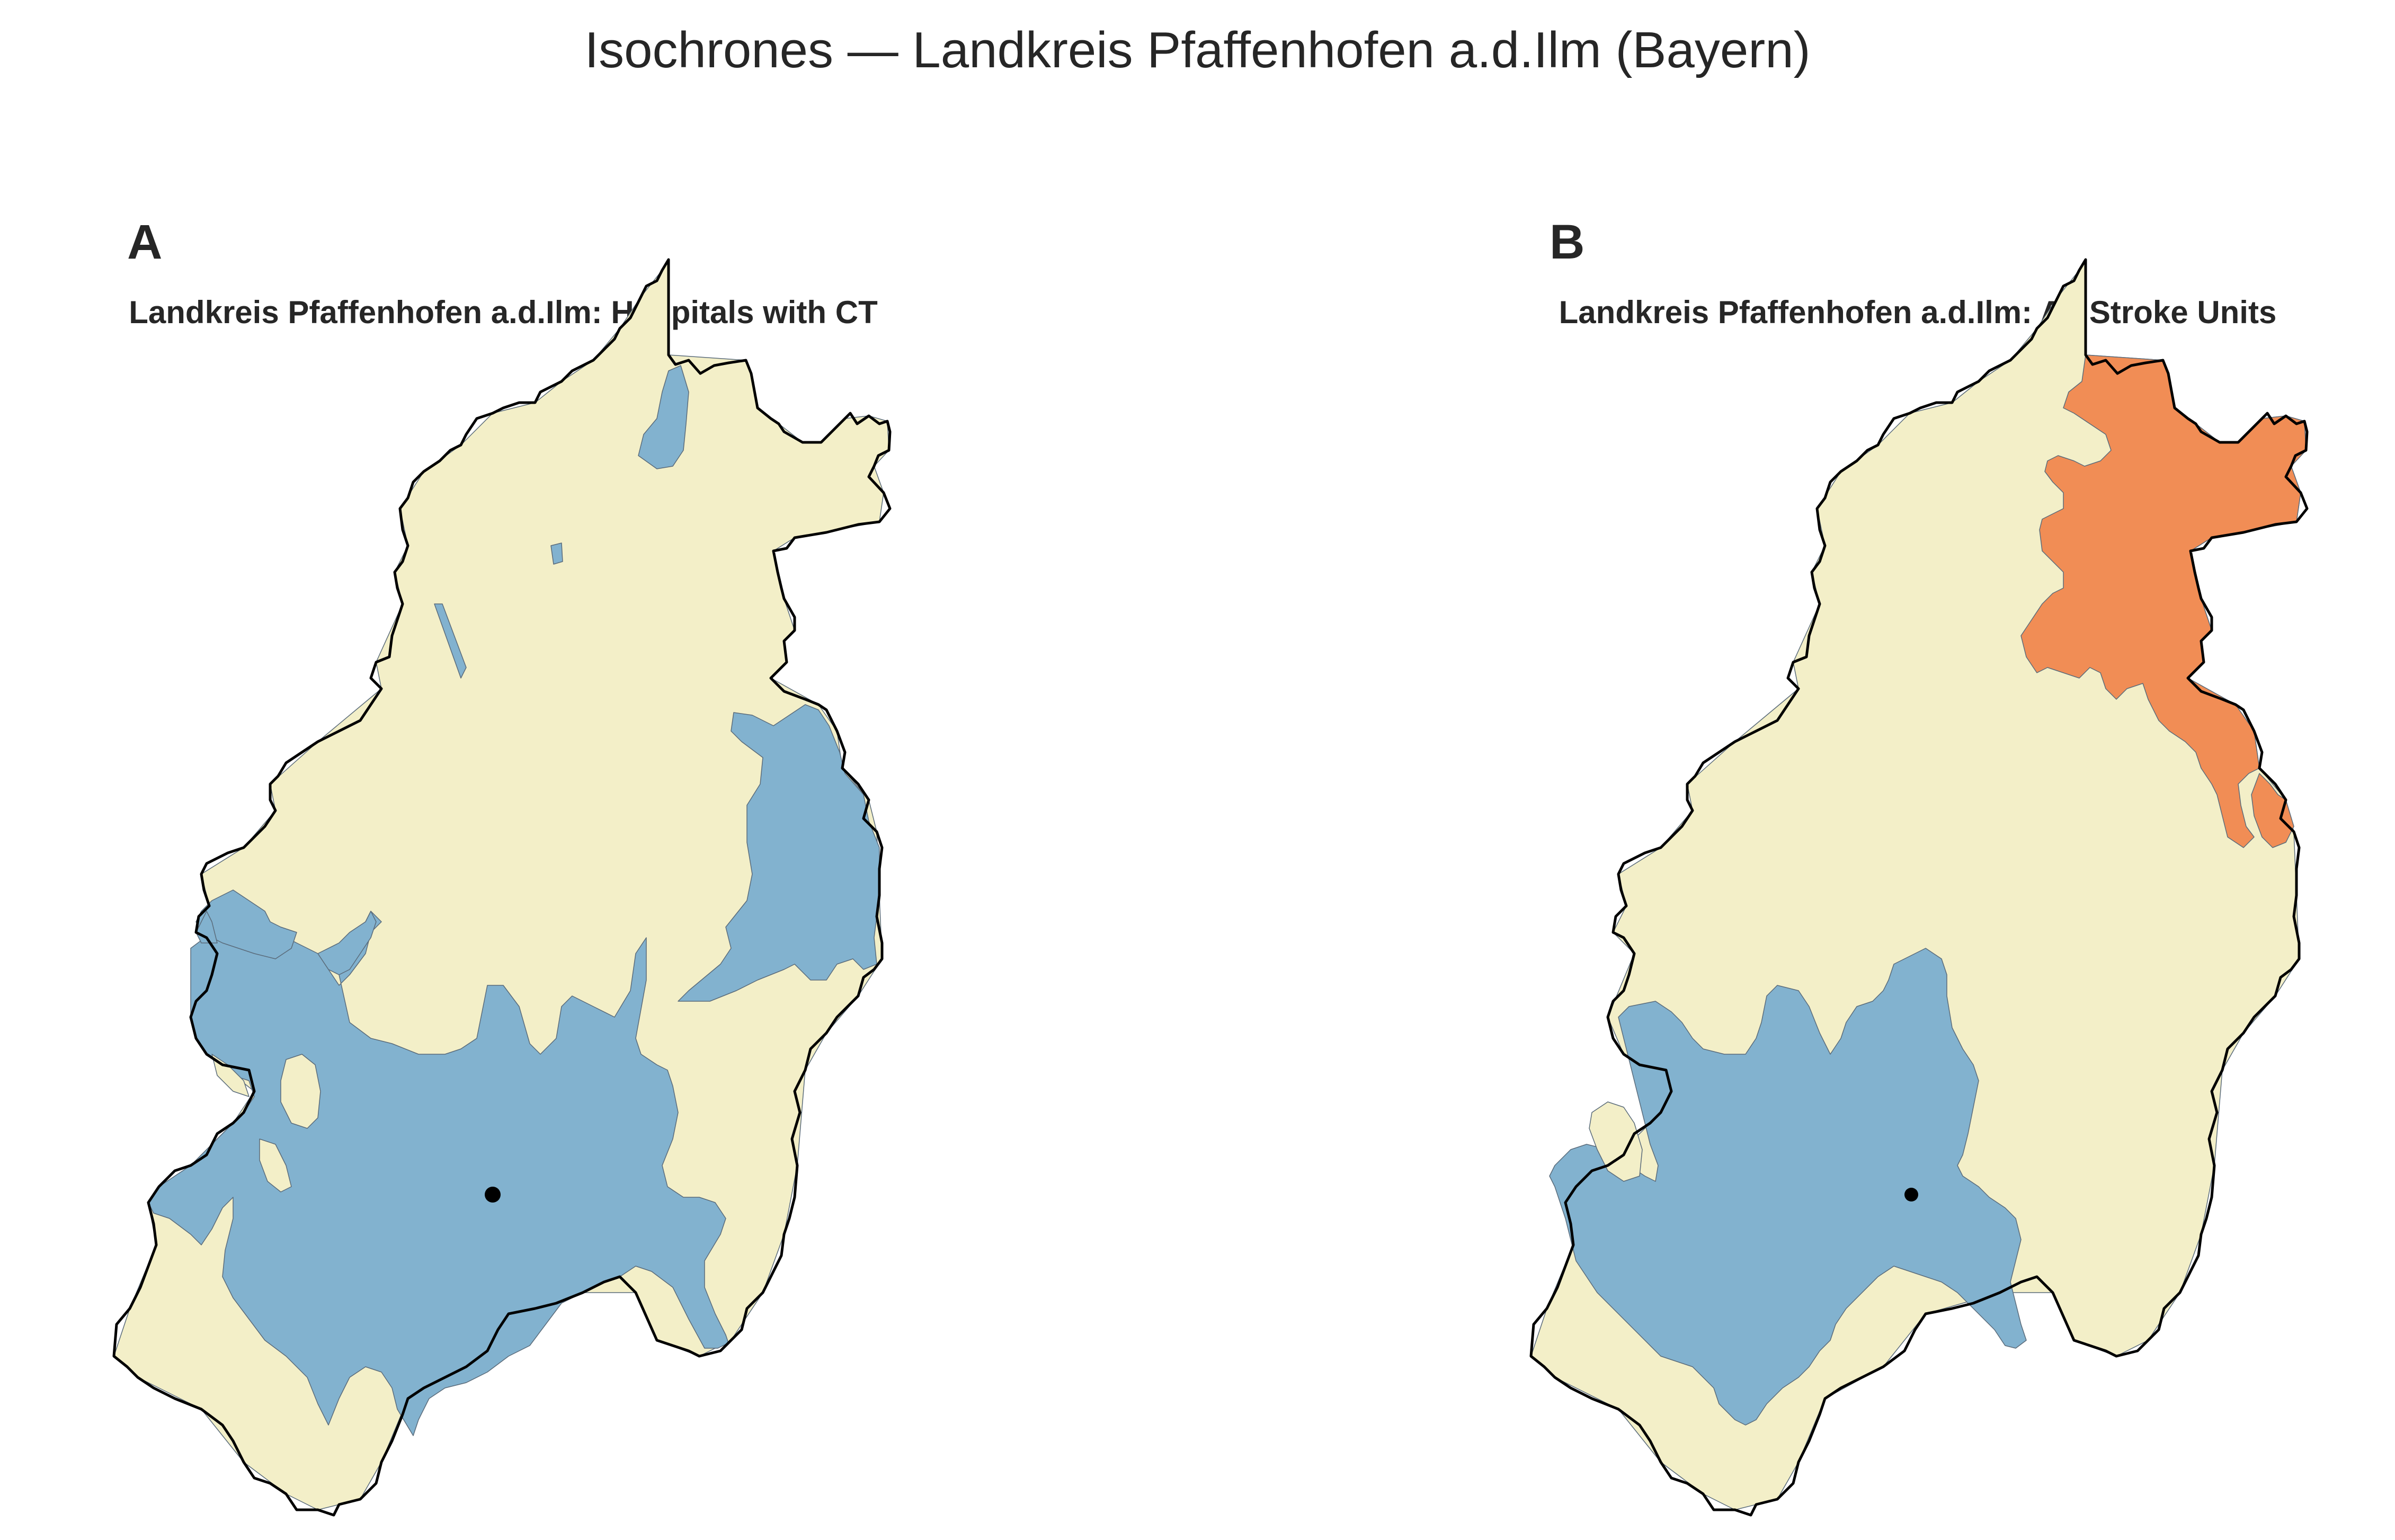 Image resolution: width=2395 pixels, height=1540 pixels. I want to click on reachable-zone-east, so click(779, 853).